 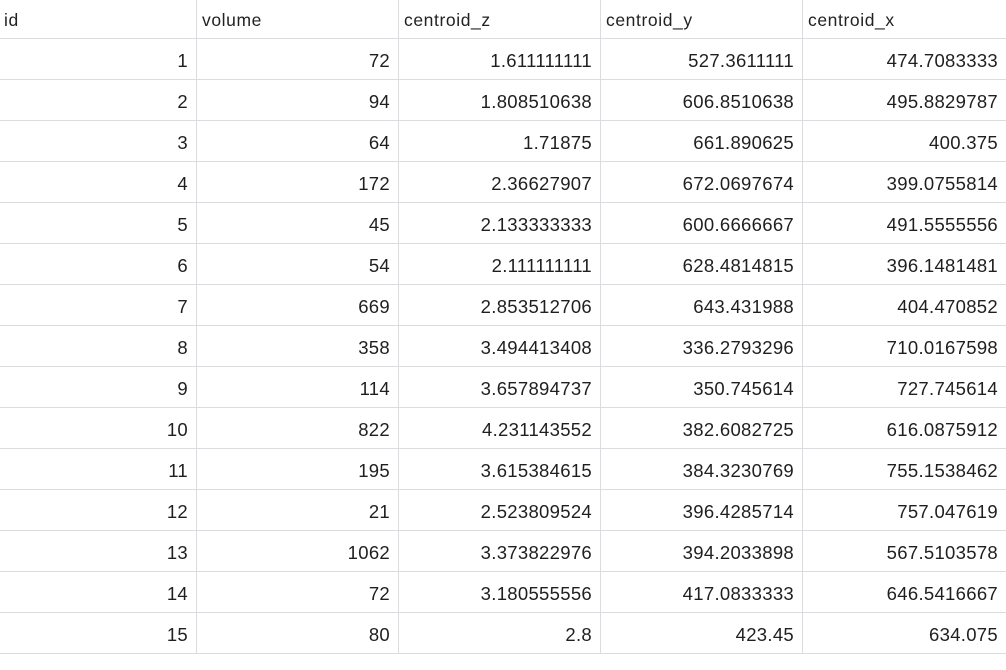 What do you see at coordinates (904, 469) in the screenshot?
I see `cell-centroid-x: 755.1538462` at bounding box center [904, 469].